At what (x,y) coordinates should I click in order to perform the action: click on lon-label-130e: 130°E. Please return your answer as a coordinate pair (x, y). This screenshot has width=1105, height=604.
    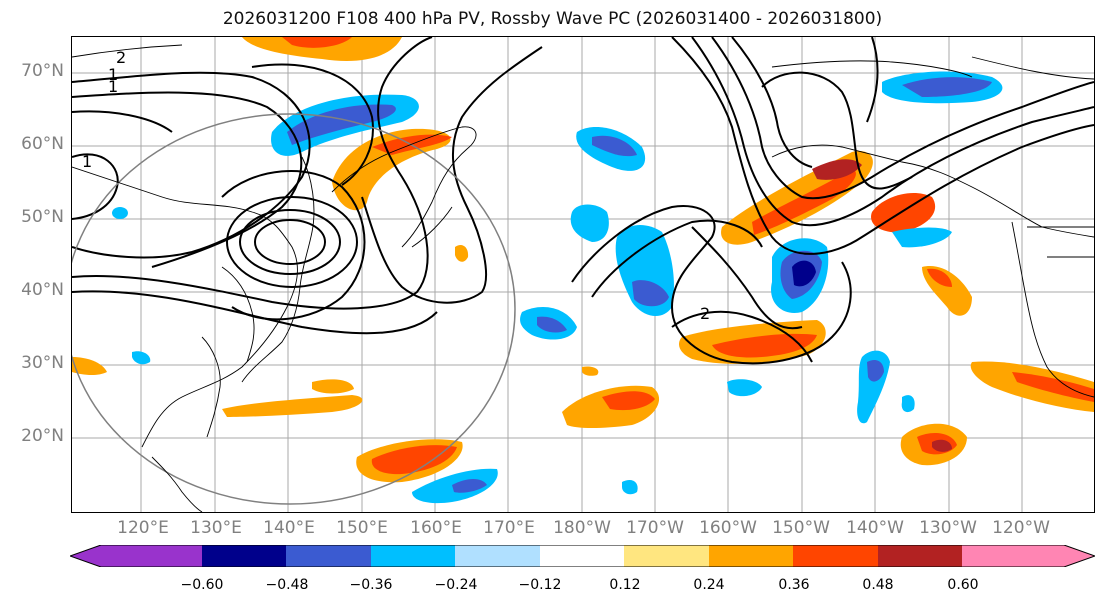
    Looking at the image, I should click on (216, 528).